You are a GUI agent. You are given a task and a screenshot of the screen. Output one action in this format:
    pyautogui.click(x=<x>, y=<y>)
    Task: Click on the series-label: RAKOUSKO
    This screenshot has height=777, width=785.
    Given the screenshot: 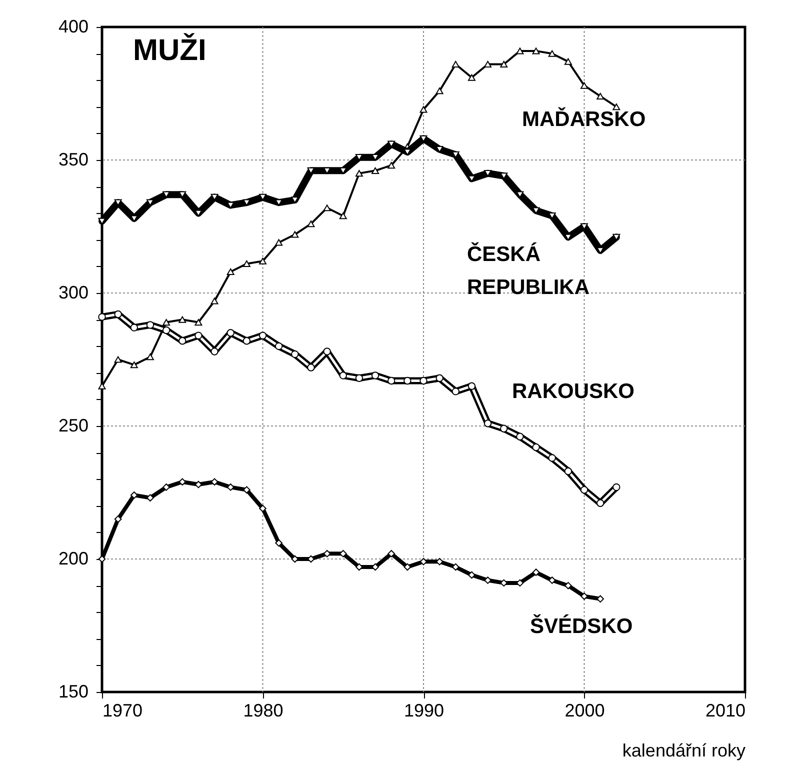 What is the action you would take?
    pyautogui.click(x=573, y=391)
    